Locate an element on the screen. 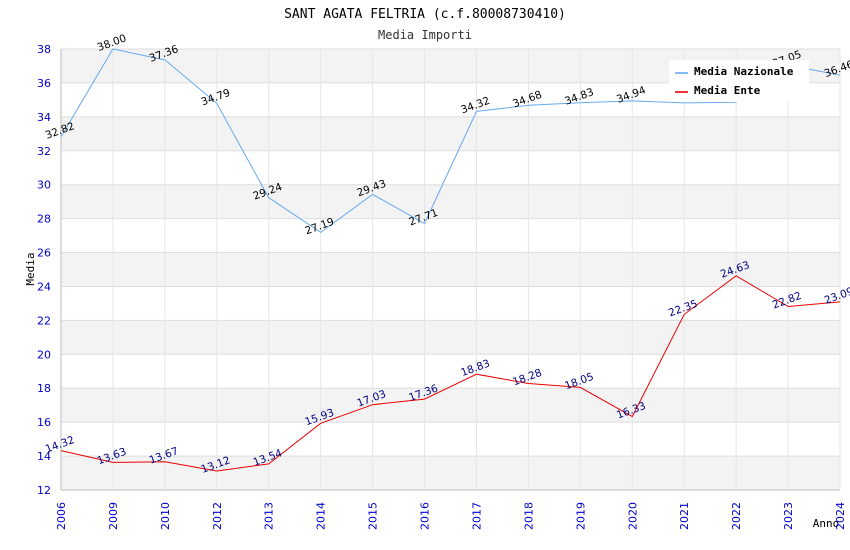  x-tick-label: 2012 is located at coordinates (217, 516).